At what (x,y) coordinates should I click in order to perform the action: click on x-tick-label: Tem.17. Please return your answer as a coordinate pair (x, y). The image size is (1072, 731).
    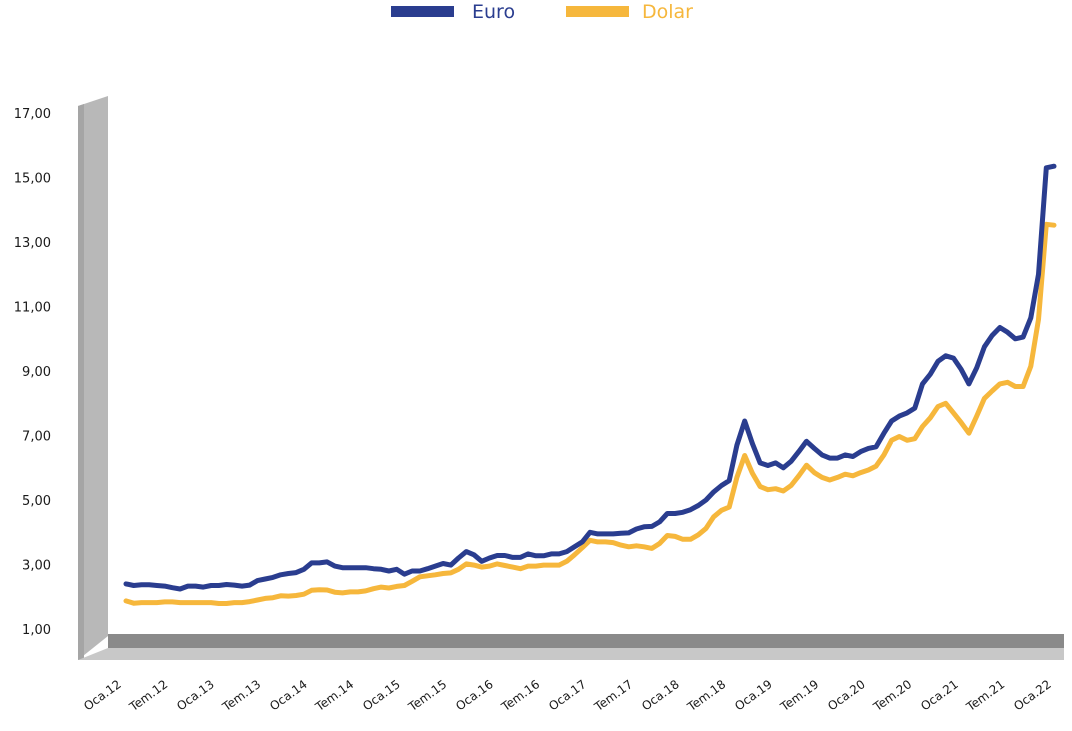
    Looking at the image, I should click on (613, 695).